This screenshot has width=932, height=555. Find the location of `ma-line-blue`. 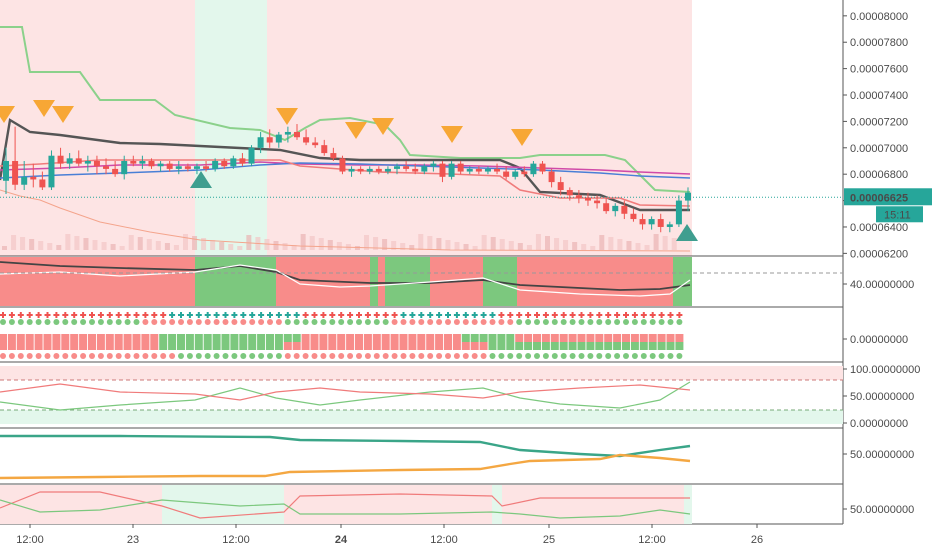

ma-line-blue is located at coordinates (345, 170).